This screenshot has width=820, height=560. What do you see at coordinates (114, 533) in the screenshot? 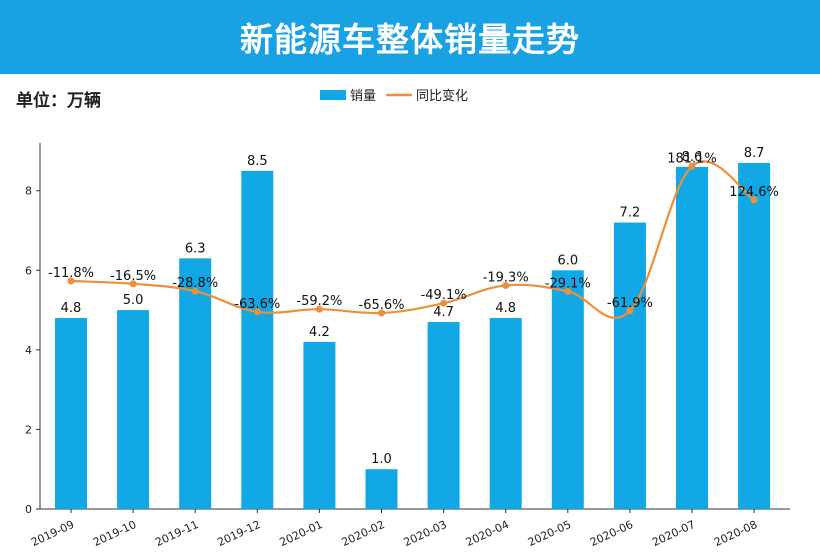
I see `x-tick-label: 2019-10` at bounding box center [114, 533].